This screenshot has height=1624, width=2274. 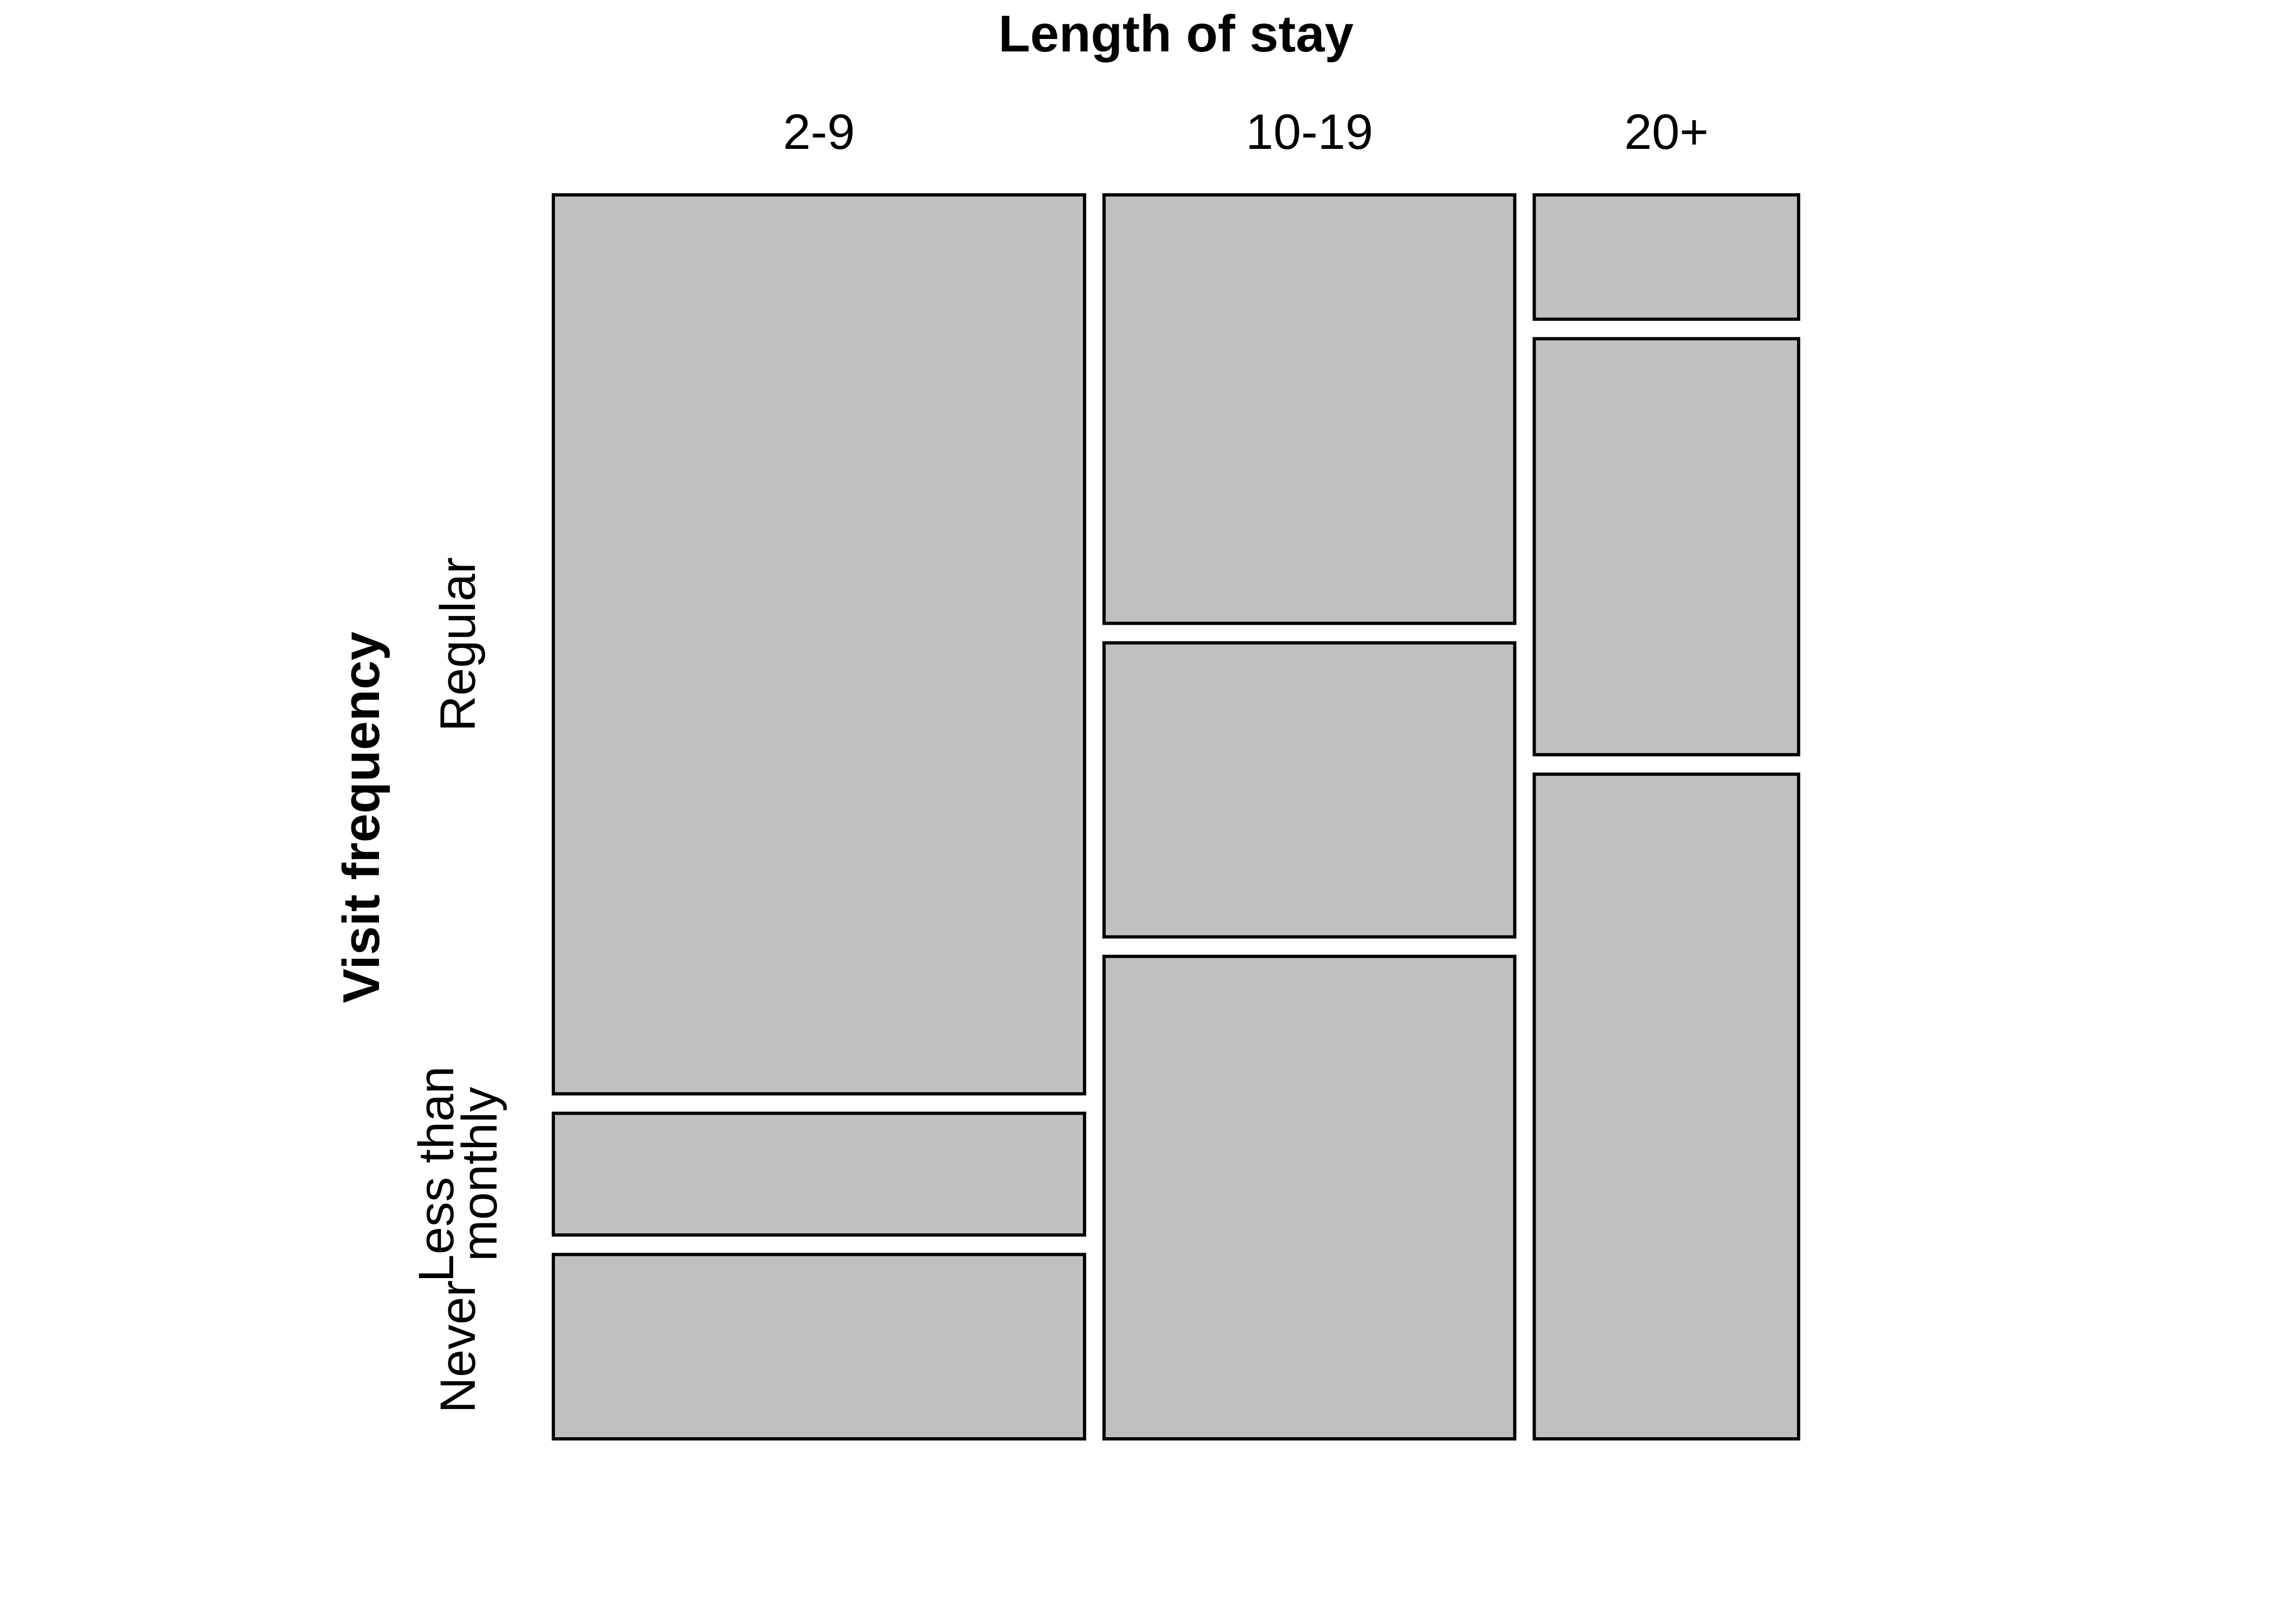 I want to click on row-label-2-line-0: Regular, so click(x=458, y=644).